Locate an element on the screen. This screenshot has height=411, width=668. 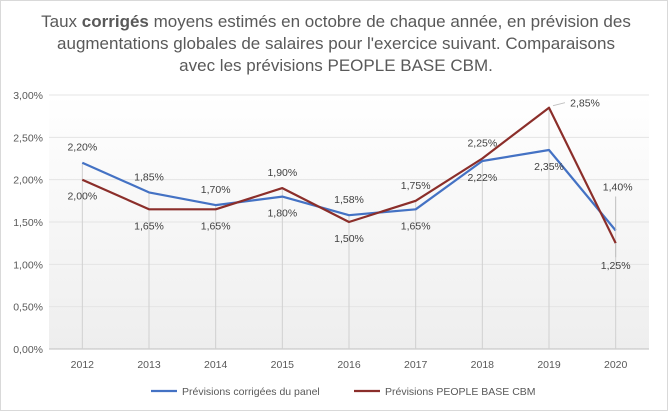
x-tick-label: 2014 is located at coordinates (216, 365).